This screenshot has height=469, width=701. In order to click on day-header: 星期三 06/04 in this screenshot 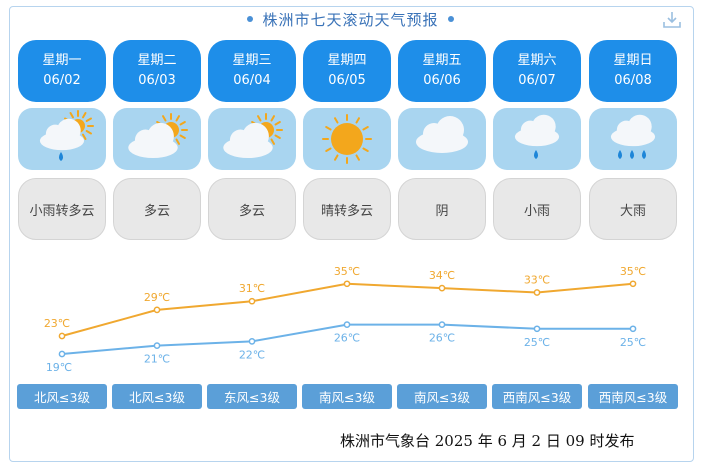, I will do `click(252, 71)`.